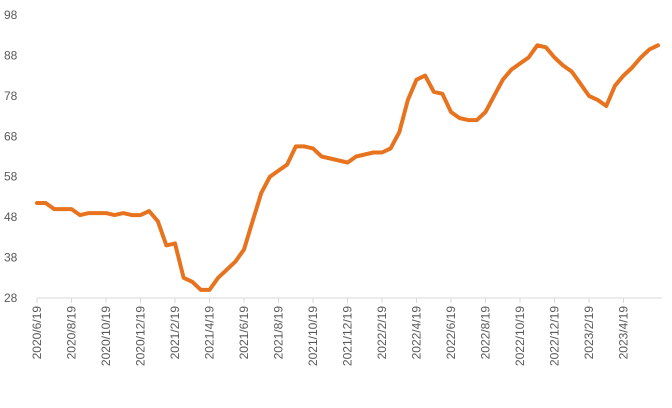  I want to click on x-tick-label: 2021/12/19, so click(348, 336).